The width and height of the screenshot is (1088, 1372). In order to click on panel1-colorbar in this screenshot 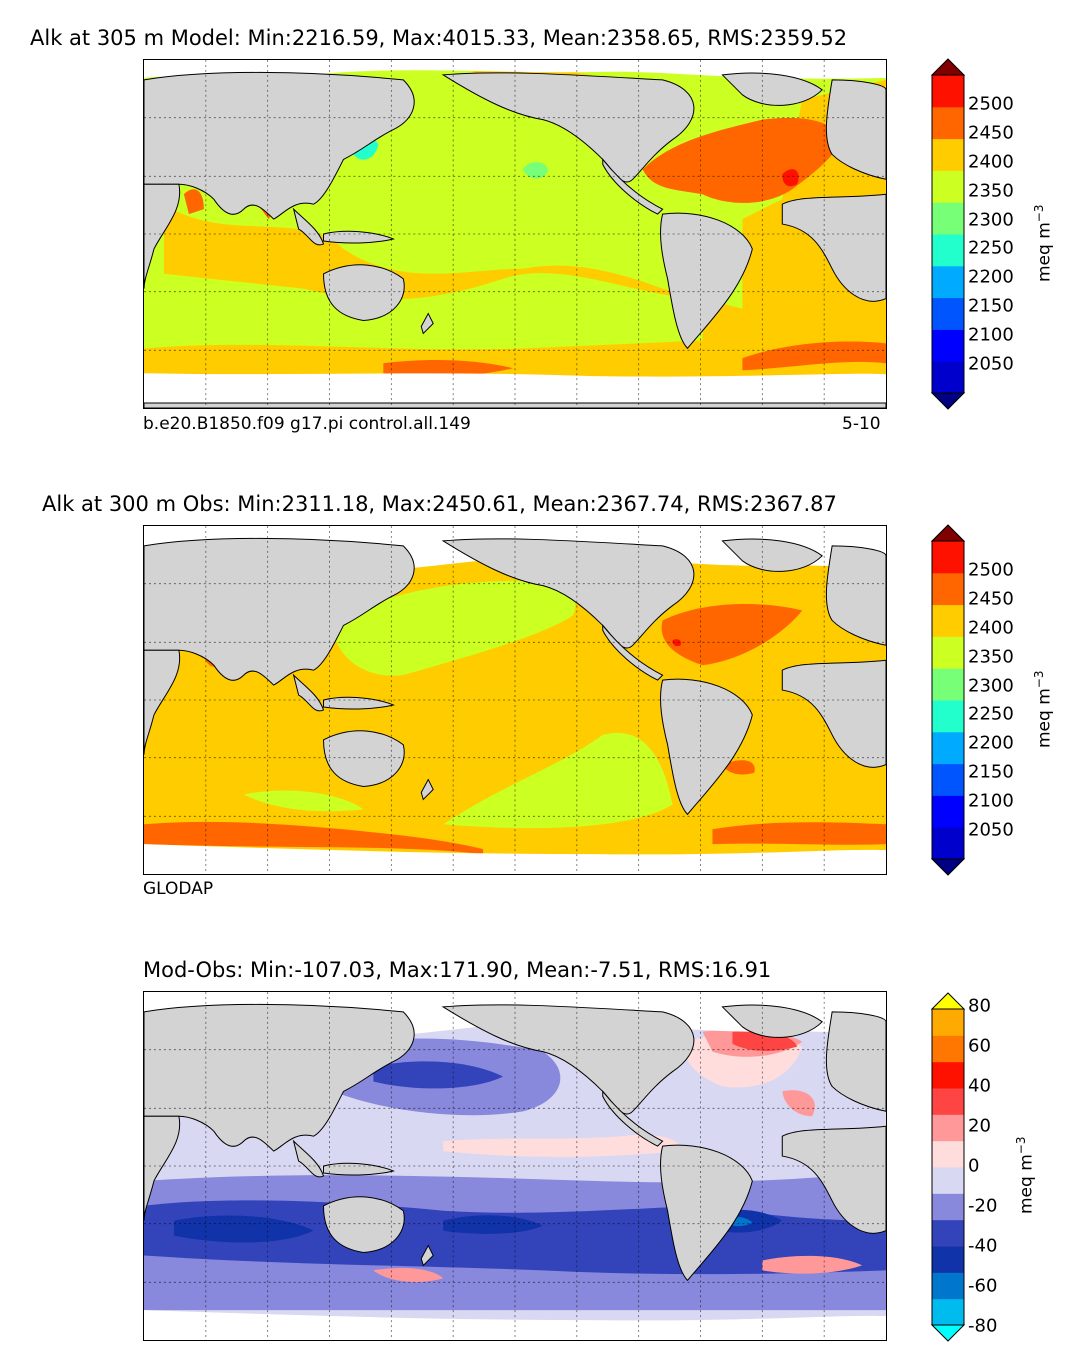, I will do `click(948, 234)`.